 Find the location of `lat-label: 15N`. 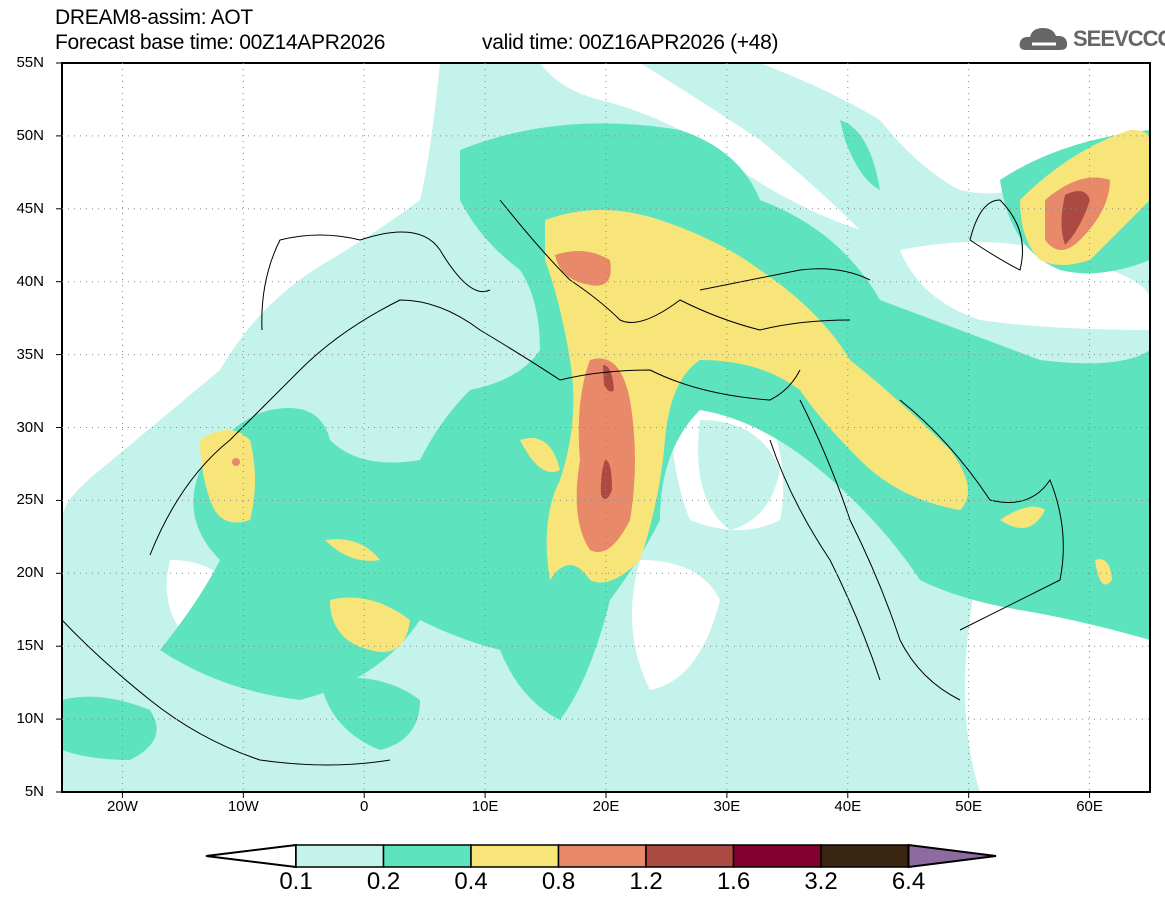

lat-label: 15N is located at coordinates (30, 646).